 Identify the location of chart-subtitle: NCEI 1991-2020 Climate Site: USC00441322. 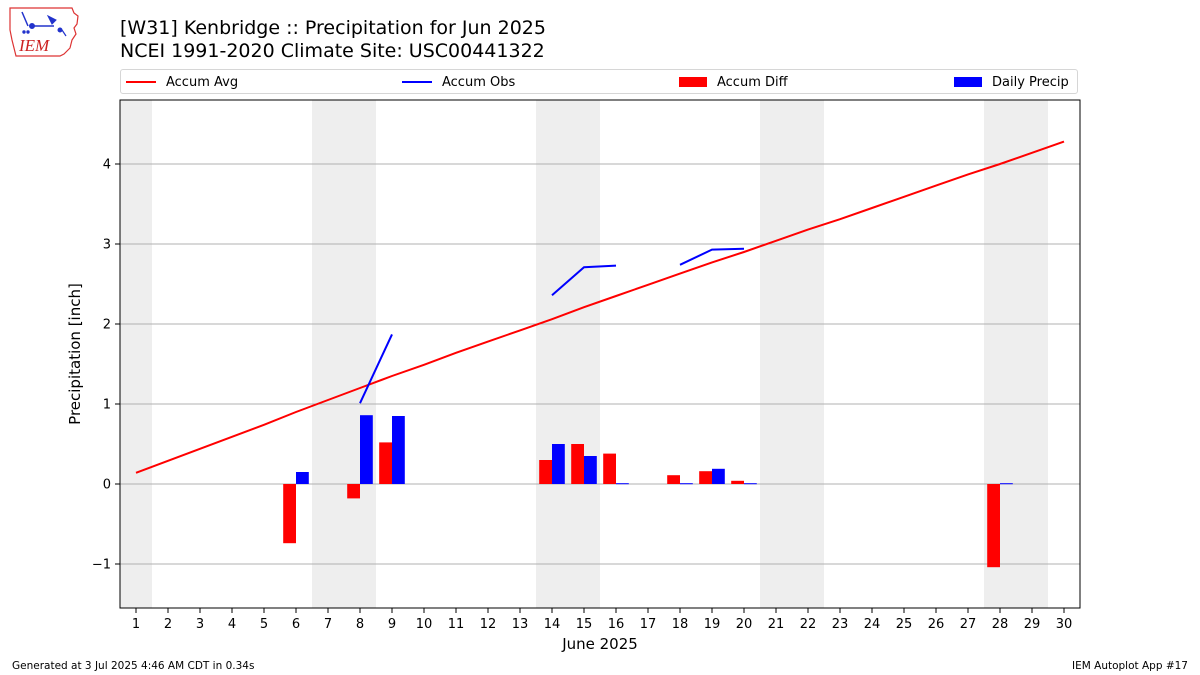
(332, 51).